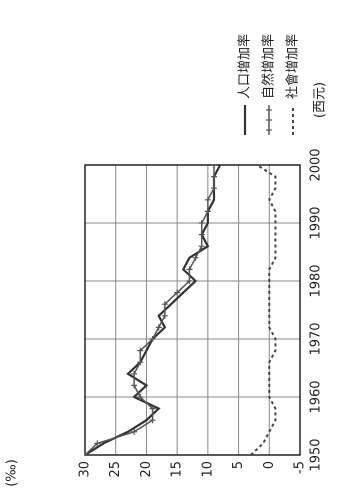 The height and width of the screenshot is (495, 339). What do you see at coordinates (12, 473) in the screenshot?
I see `y-axis-label: (‰)` at bounding box center [12, 473].